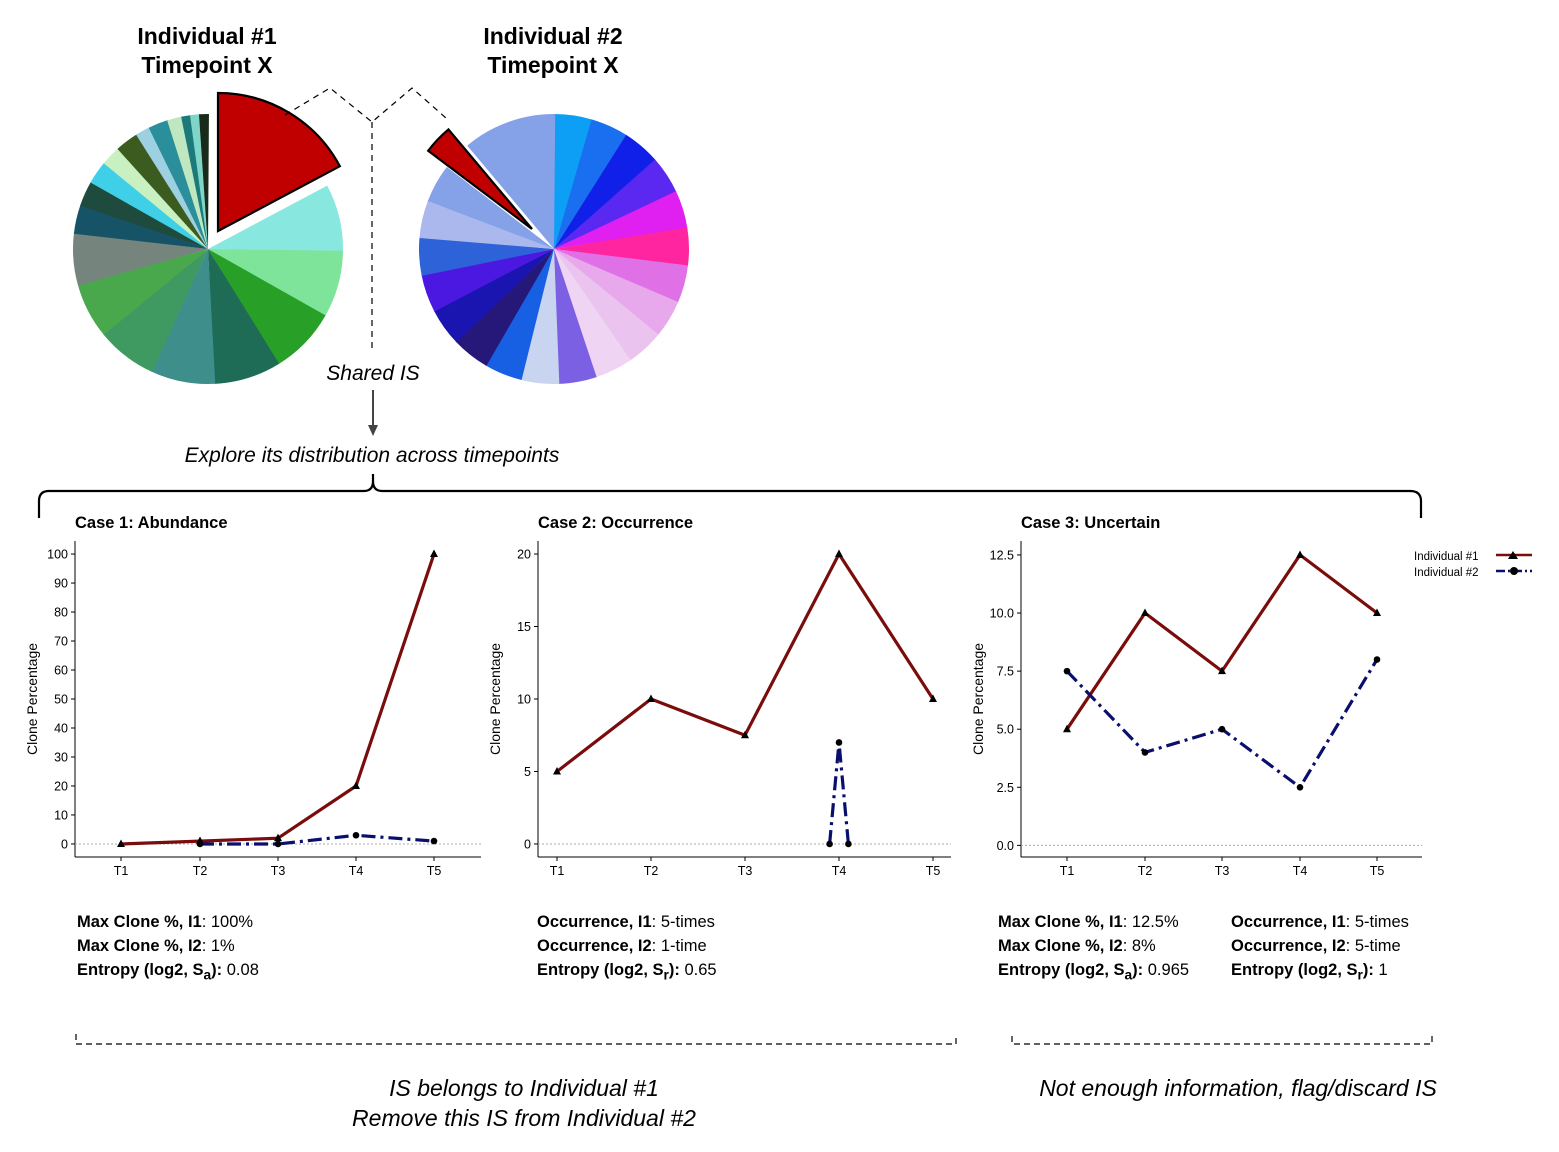 This screenshot has width=1559, height=1152. What do you see at coordinates (600, 970) in the screenshot?
I see `case2-stat3-label: Entropy (log2, S` at bounding box center [600, 970].